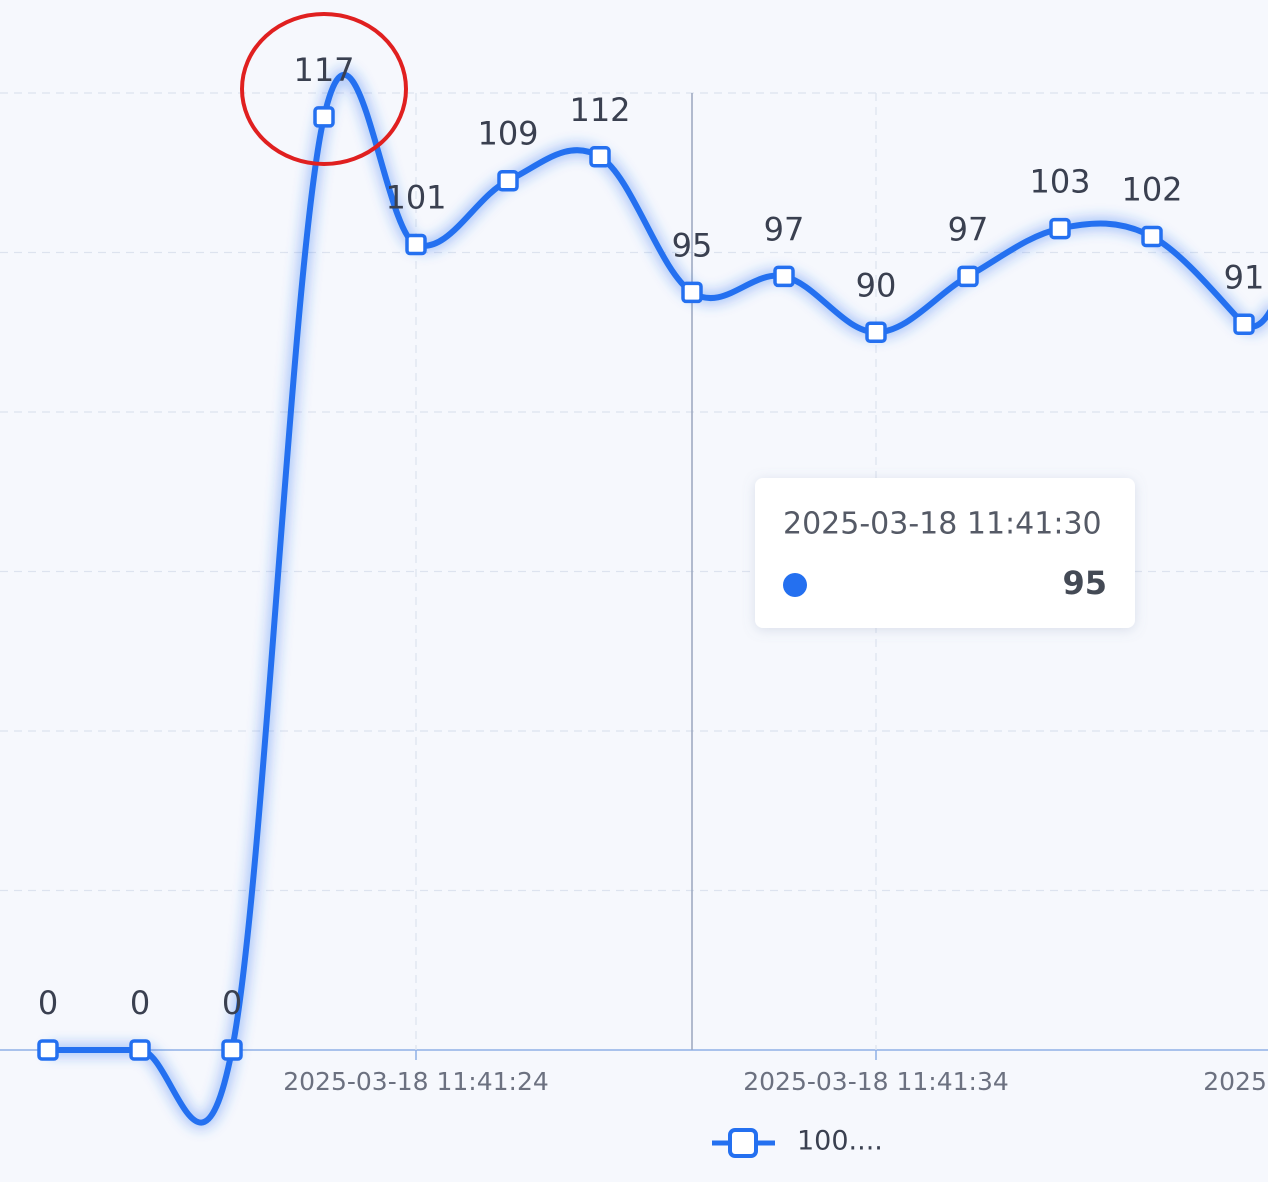 This screenshot has width=1268, height=1182. I want to click on data-label: 101, so click(415, 198).